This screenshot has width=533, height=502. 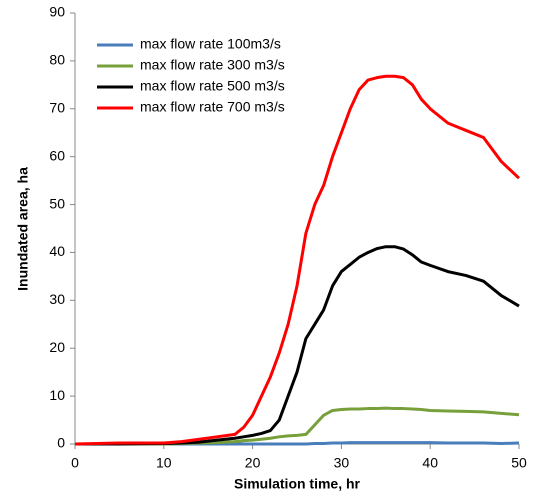 I want to click on y-tick-label: 40, so click(x=57, y=251).